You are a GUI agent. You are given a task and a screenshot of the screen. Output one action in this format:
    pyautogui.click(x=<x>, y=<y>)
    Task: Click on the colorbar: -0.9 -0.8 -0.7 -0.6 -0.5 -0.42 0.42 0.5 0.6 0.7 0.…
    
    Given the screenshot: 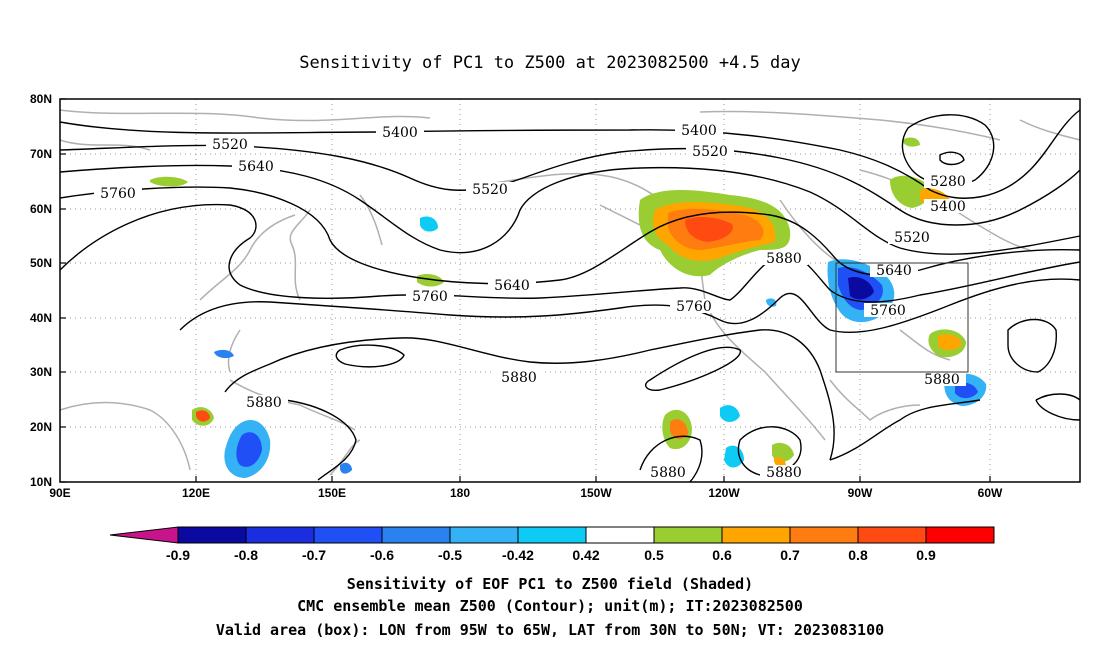 What is the action you would take?
    pyautogui.click(x=552, y=544)
    